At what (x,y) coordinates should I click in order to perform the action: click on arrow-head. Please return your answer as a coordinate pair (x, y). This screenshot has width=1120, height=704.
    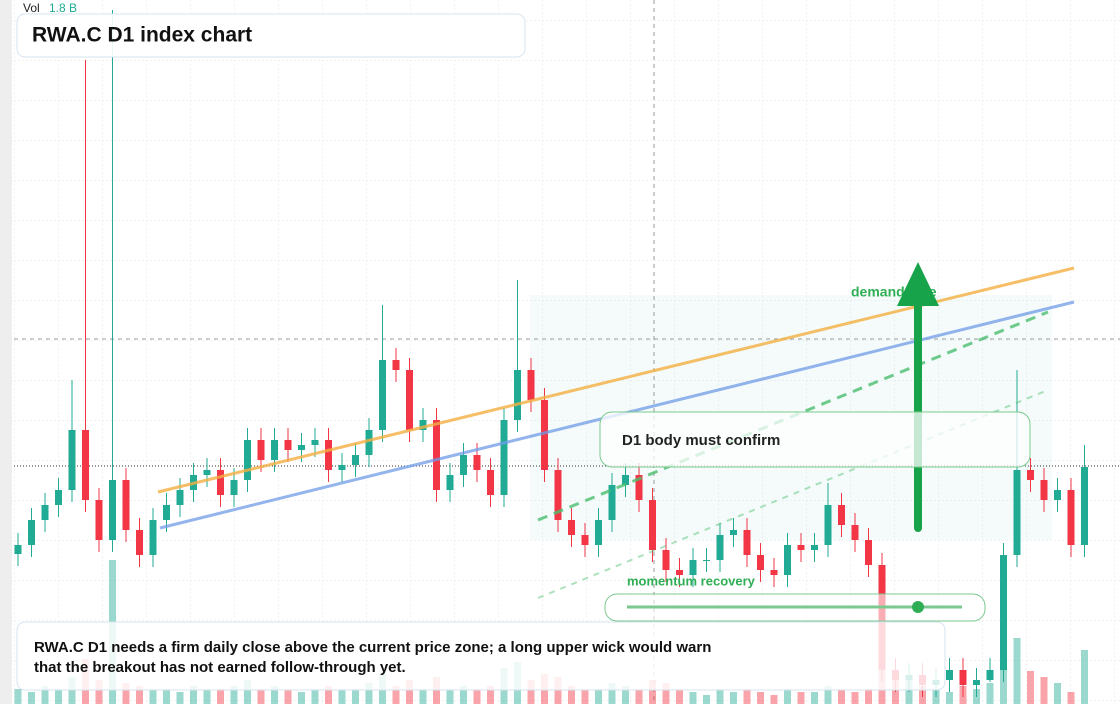
    Looking at the image, I should click on (918, 284).